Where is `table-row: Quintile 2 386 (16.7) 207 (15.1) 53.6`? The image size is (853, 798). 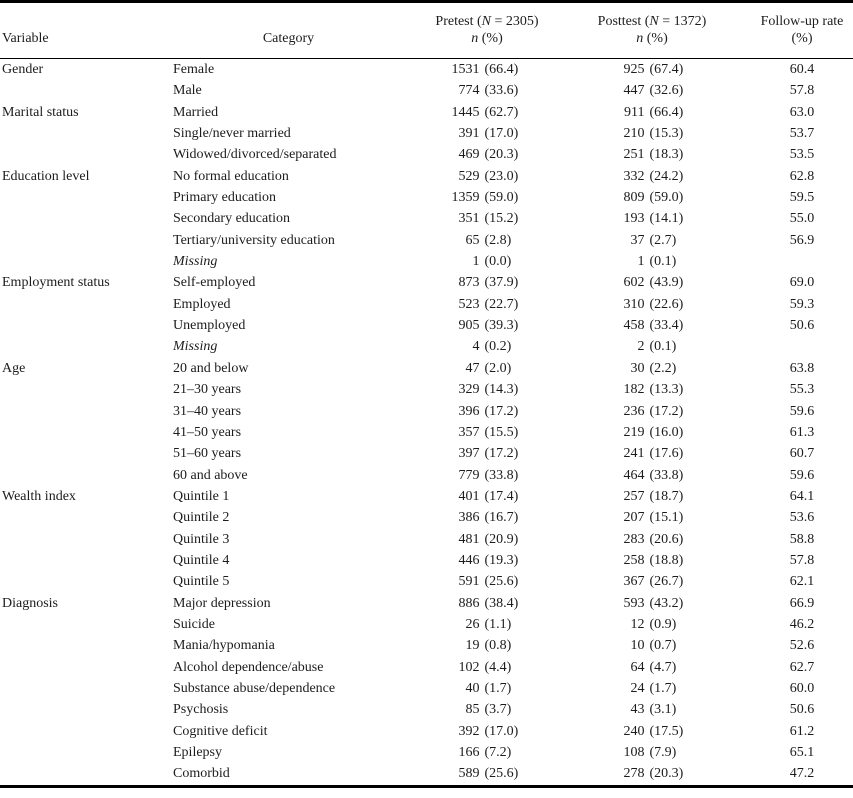
table-row: Quintile 2 386 (16.7) 207 (15.1) 53.6 is located at coordinates (426, 517).